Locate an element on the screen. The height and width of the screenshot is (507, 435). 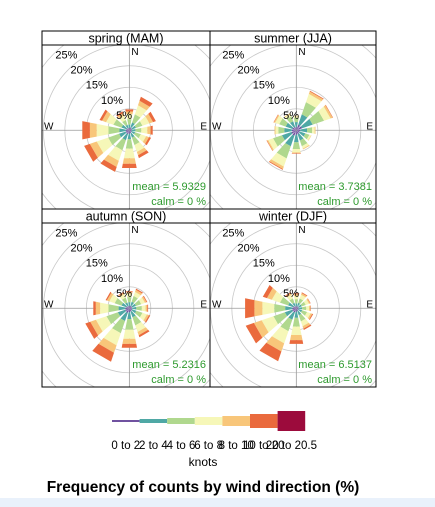
radial-tick-label: 30% is located at coordinates (218, 218).